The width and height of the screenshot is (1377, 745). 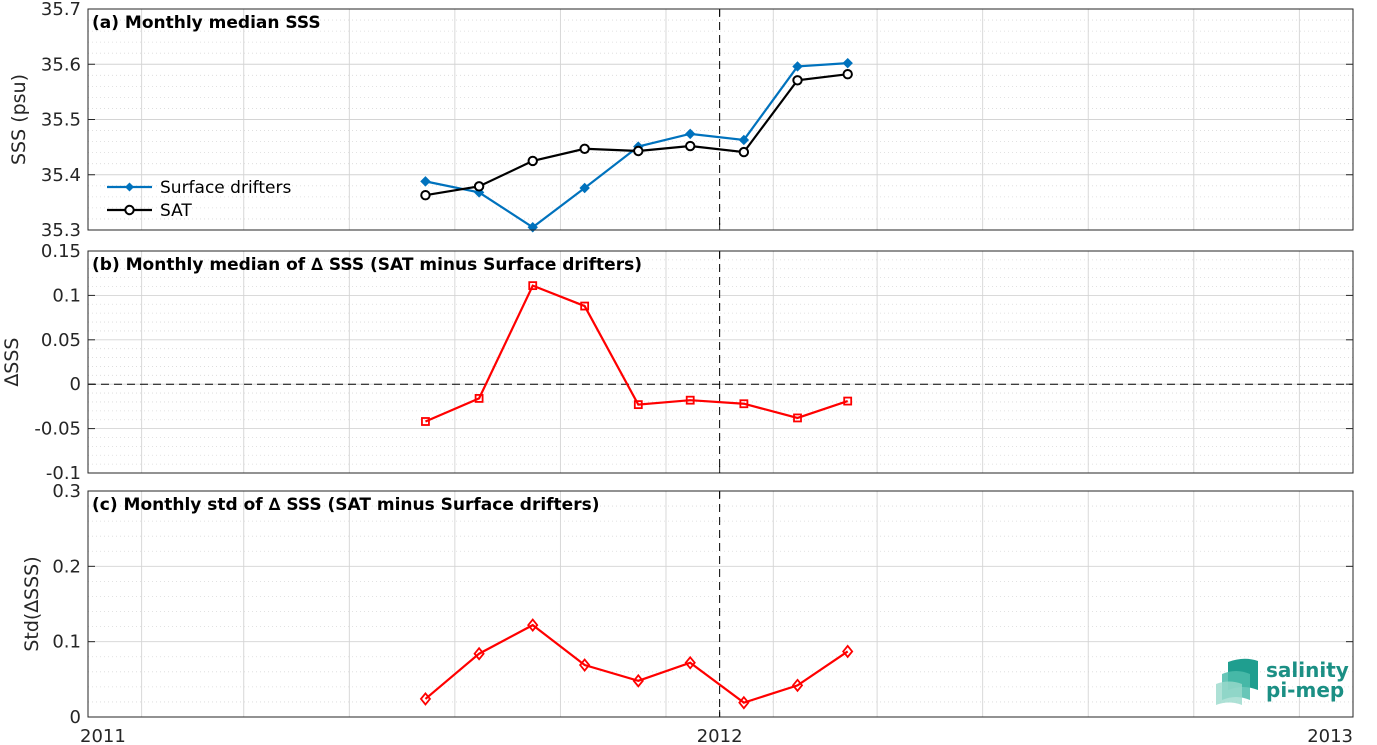 I want to click on y-tick-label: 35.6, so click(x=61, y=64).